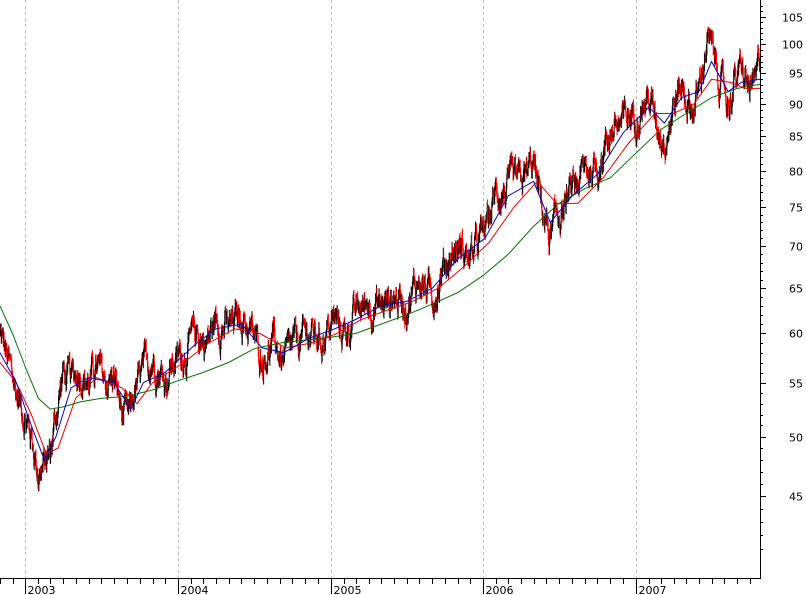 The image size is (806, 595). Describe the element at coordinates (348, 589) in the screenshot. I see `x-tick-label-2005: 2005` at that location.